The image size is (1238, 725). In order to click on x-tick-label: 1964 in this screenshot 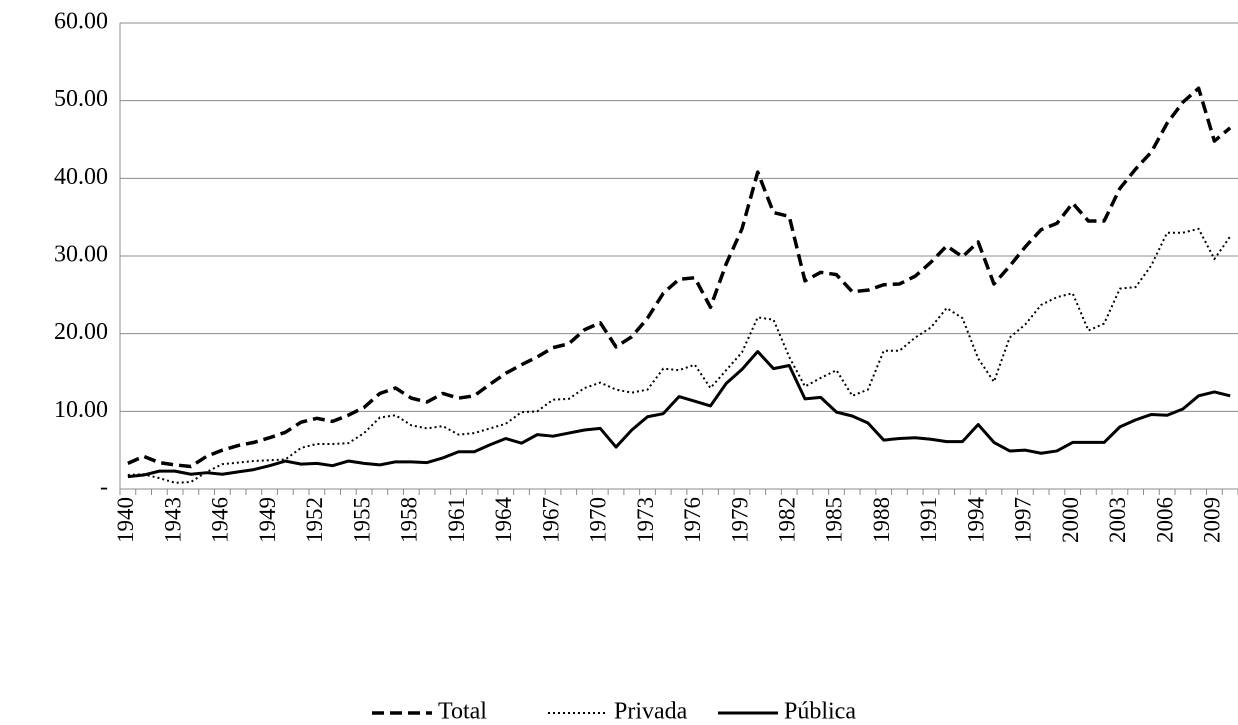, I will do `click(503, 519)`.